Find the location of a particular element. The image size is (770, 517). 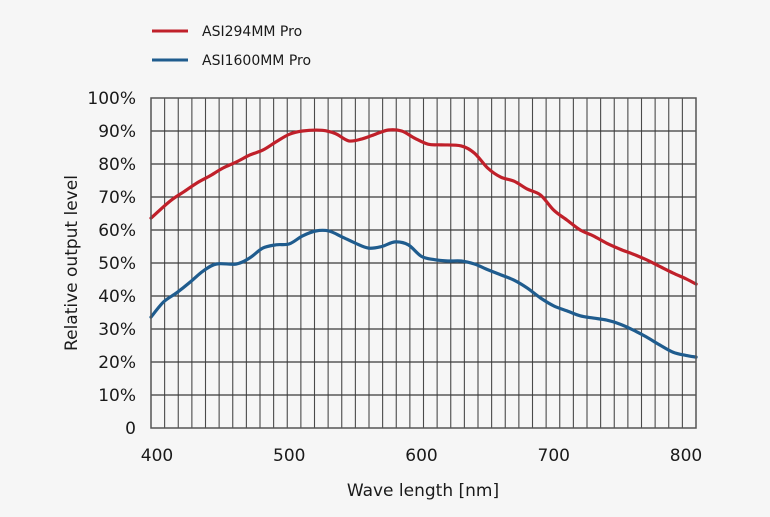

y-tick-label: 70% is located at coordinates (117, 198).